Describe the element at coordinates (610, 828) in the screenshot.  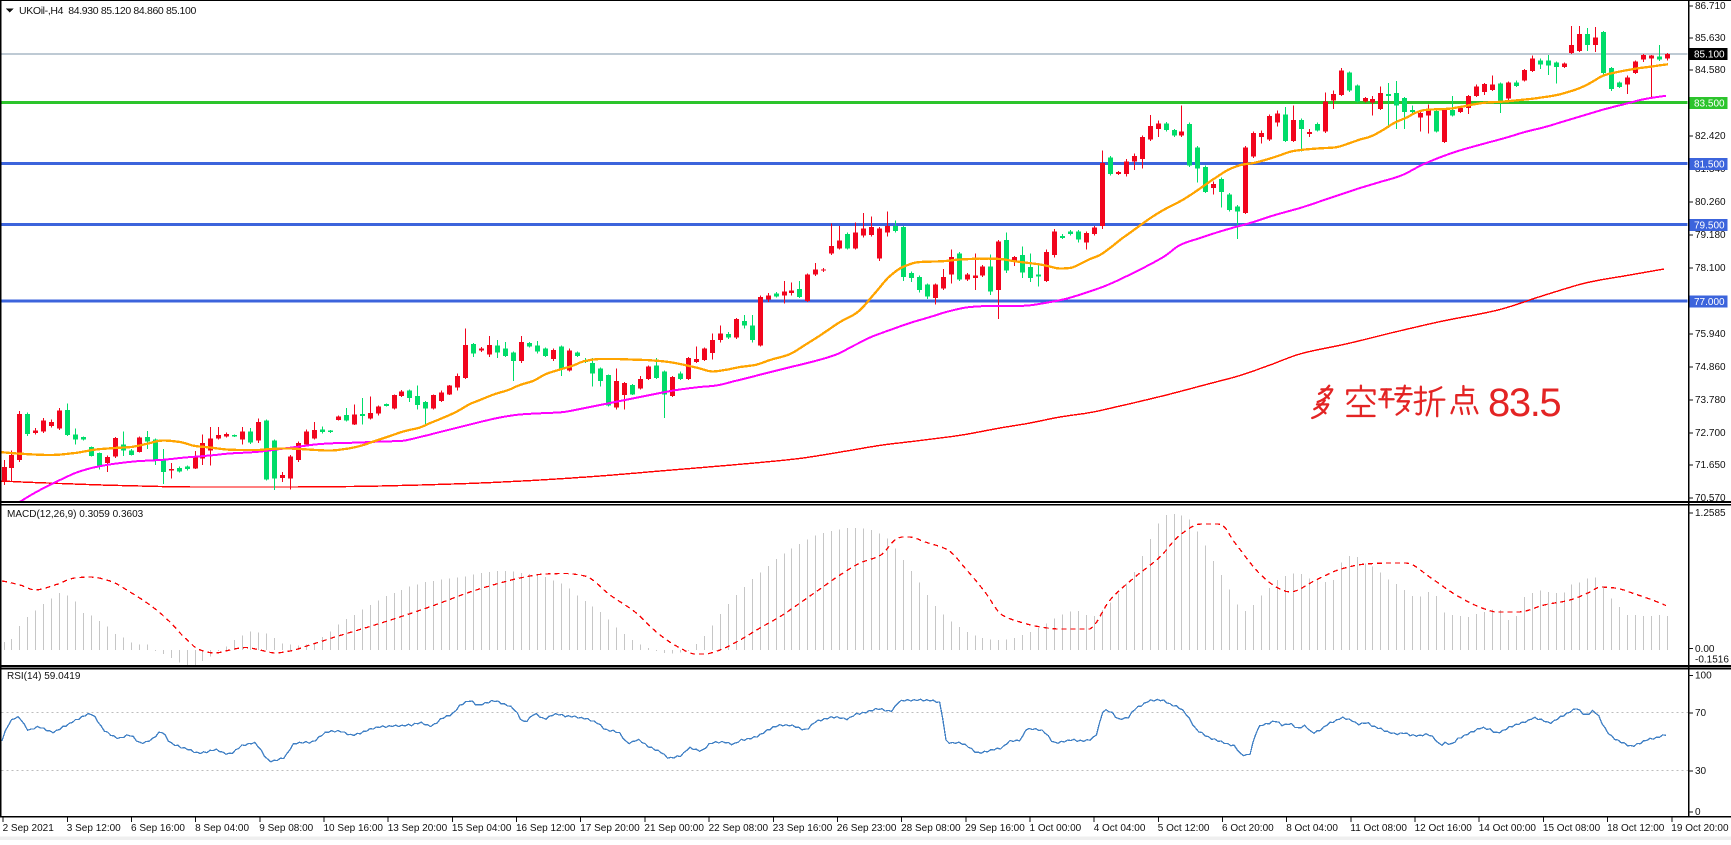
I see `svg-text: 17 Sep 20:00` at that location.